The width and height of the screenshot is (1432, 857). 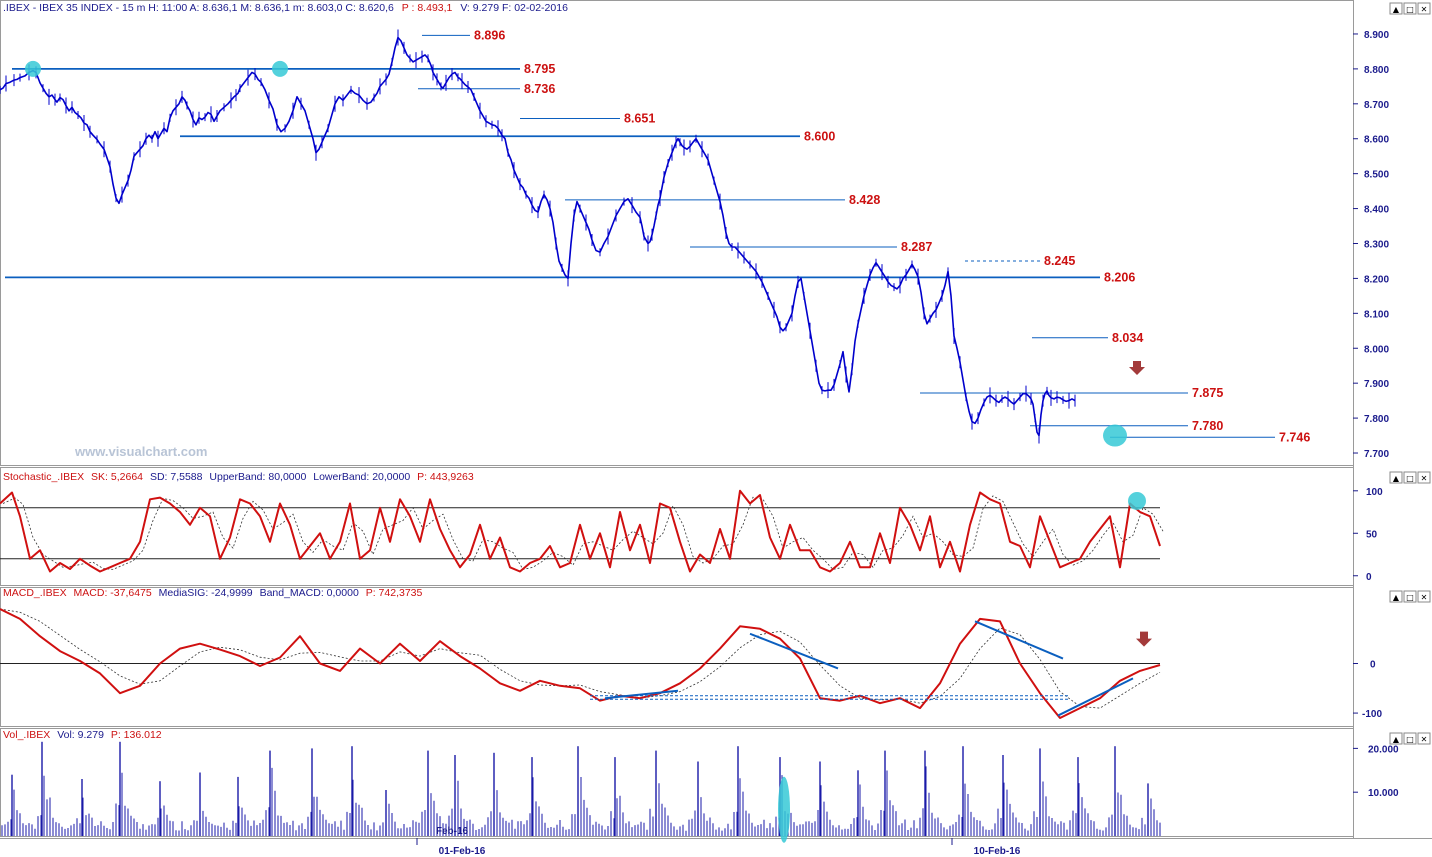 I want to click on price-tick-label: 8.700, so click(x=1376, y=105).